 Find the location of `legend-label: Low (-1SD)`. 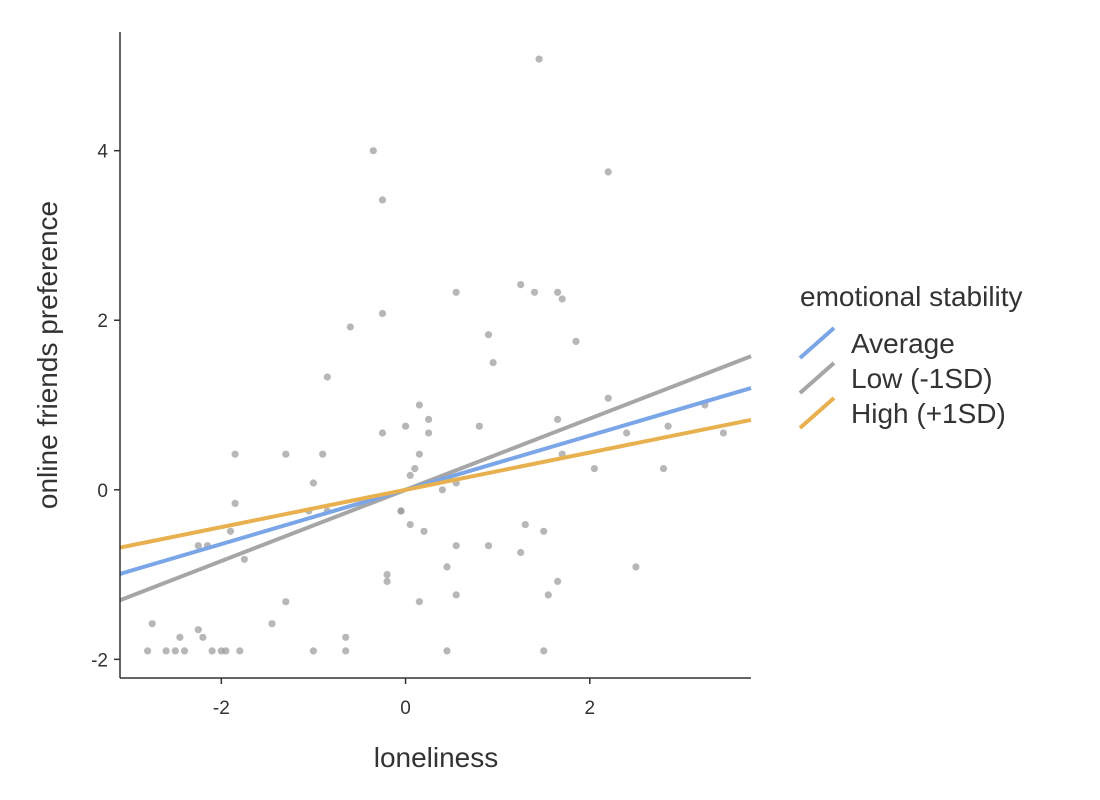

legend-label: Low (-1SD) is located at coordinates (922, 378).